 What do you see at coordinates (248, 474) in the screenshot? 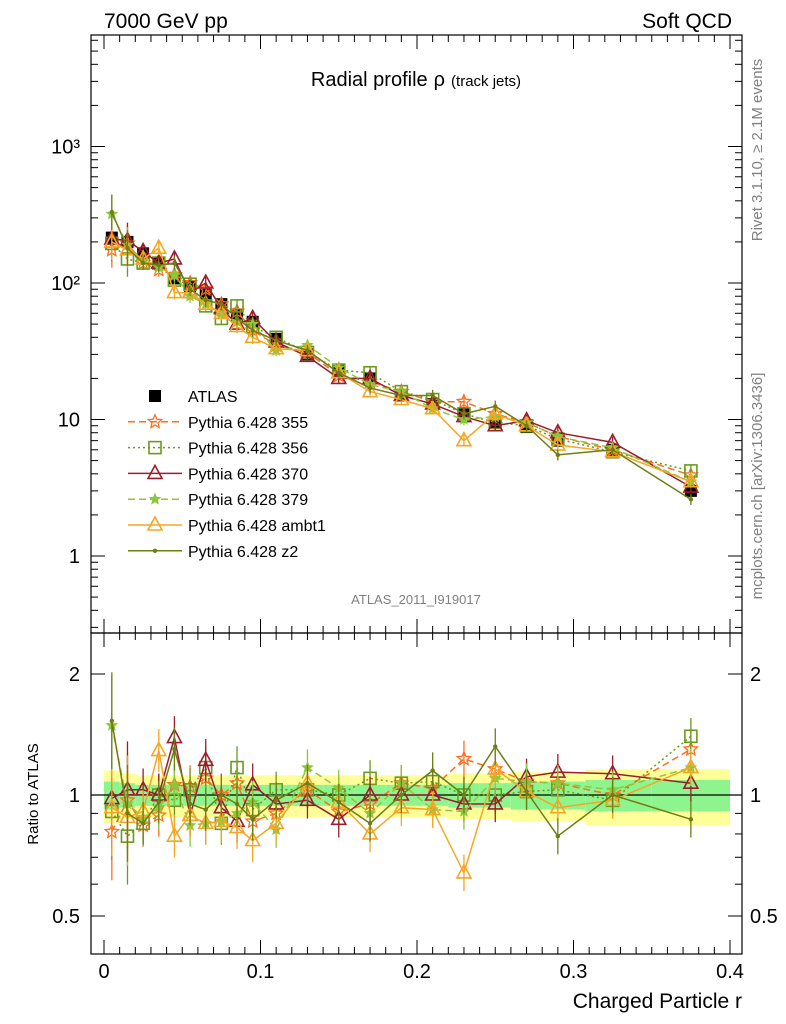
I see `legend-label: Pythia 6.428 370` at bounding box center [248, 474].